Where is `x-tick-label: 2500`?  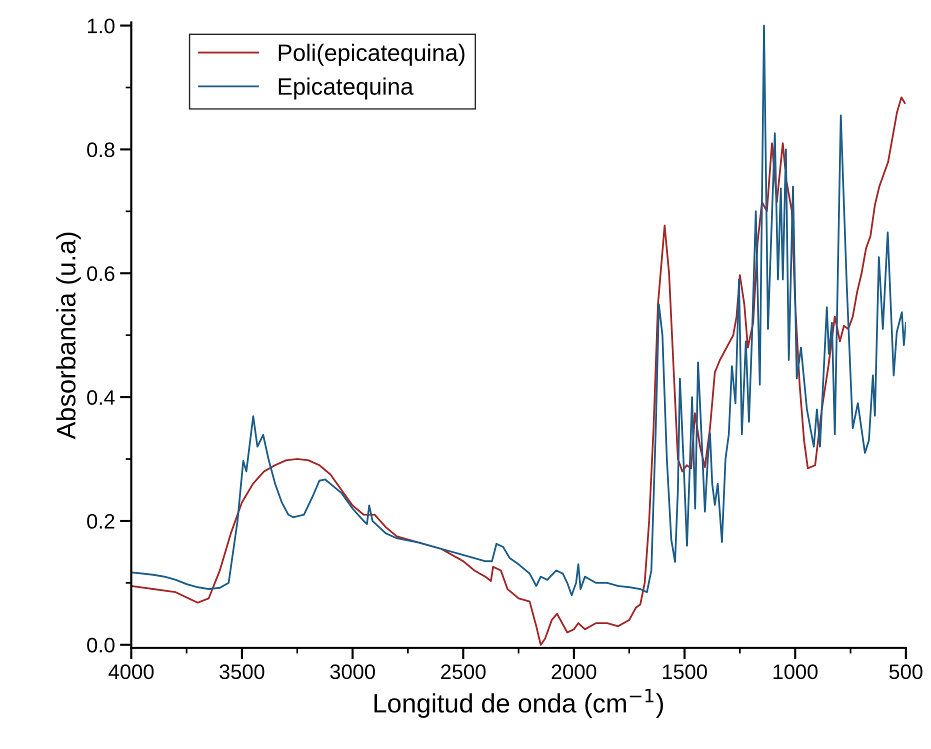
x-tick-label: 2500 is located at coordinates (463, 672).